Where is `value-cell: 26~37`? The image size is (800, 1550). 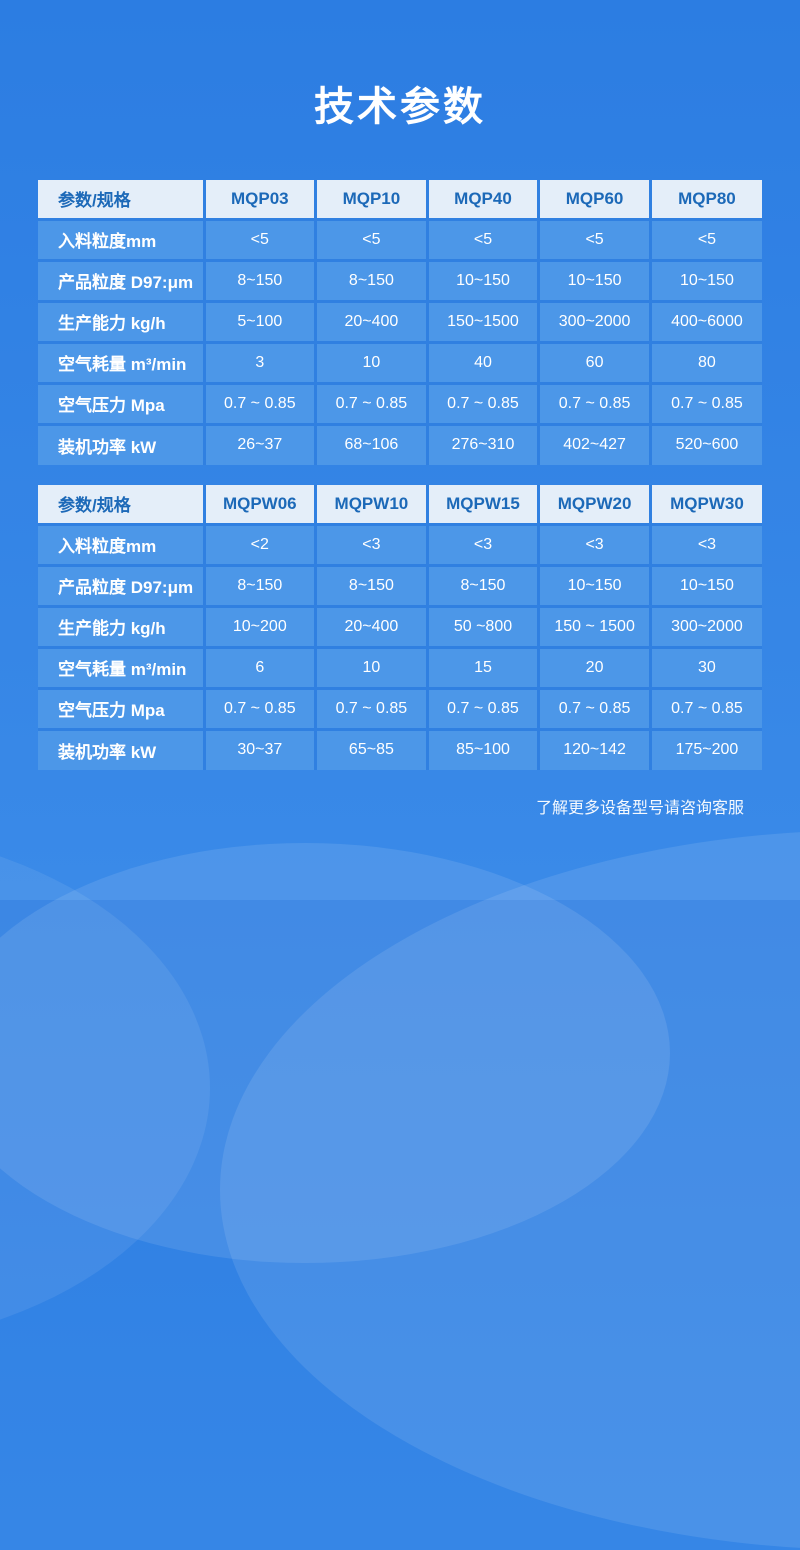
value-cell: 26~37 is located at coordinates (260, 444).